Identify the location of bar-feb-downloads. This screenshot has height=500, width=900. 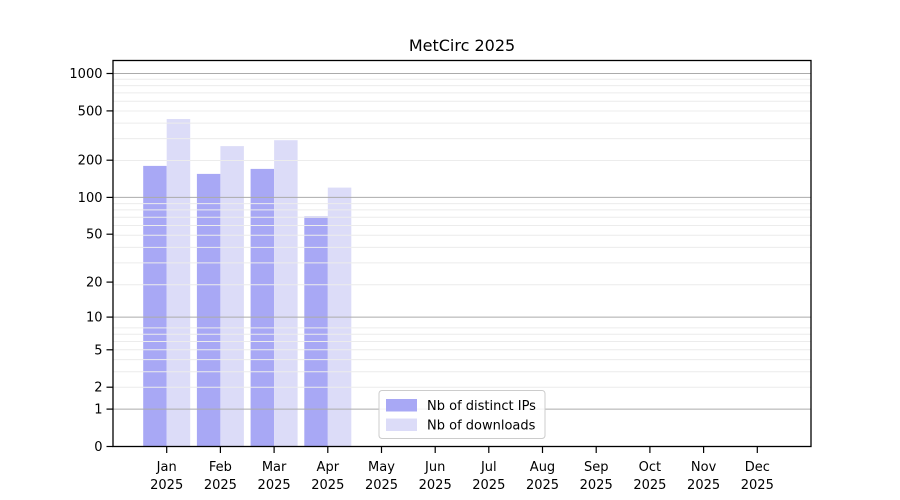
(232, 296).